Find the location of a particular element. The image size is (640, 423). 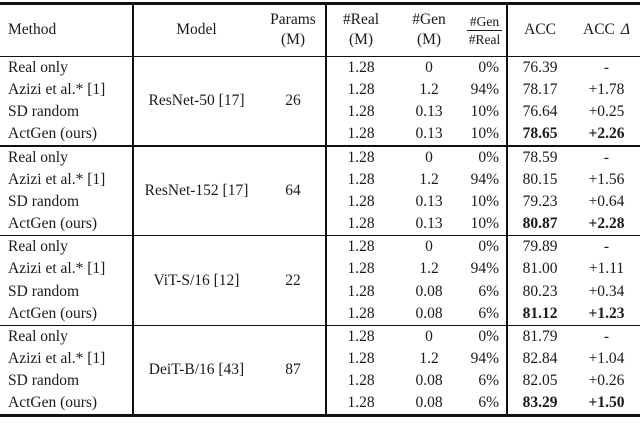

delta-symbol: Δ is located at coordinates (625, 29).